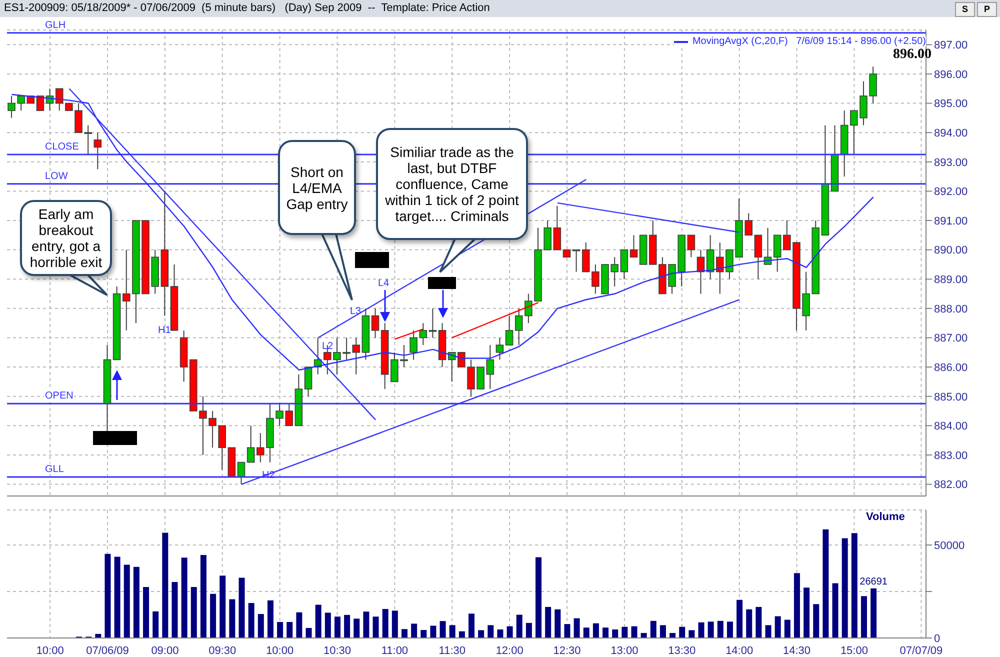 Image resolution: width=1000 pixels, height=657 pixels. What do you see at coordinates (951, 46) in the screenshot?
I see `y-tick-label: 897.00` at bounding box center [951, 46].